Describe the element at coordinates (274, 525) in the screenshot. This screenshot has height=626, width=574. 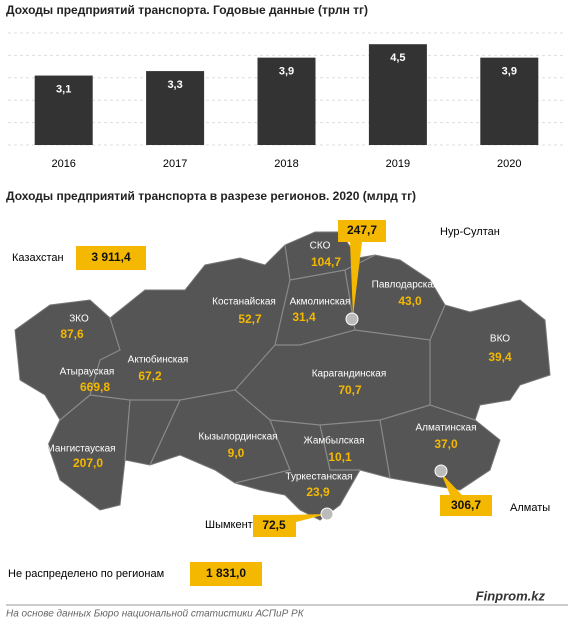
I see `city-value: 72,5` at that location.